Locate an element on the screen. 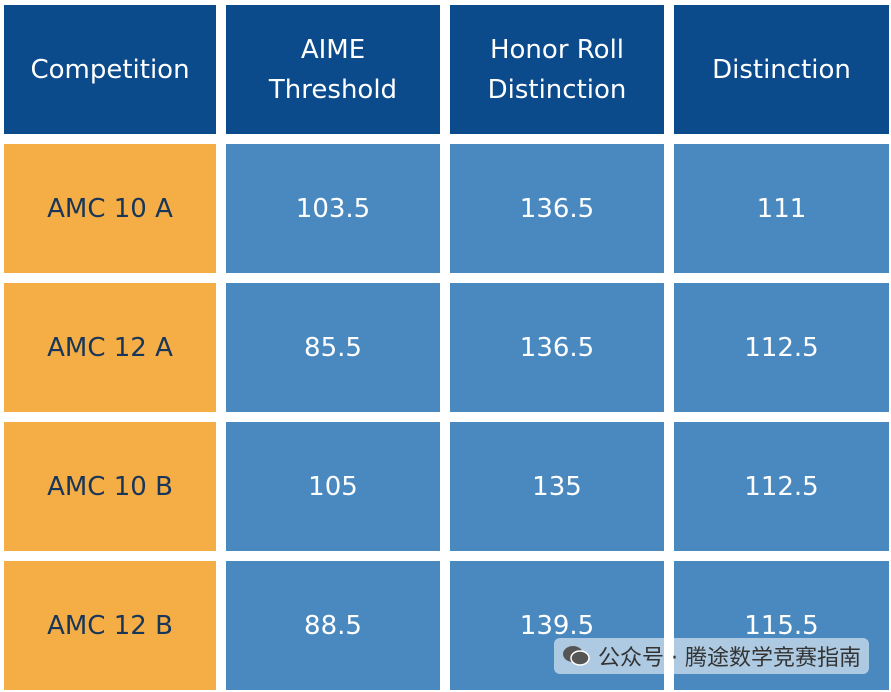 The image size is (891, 692). value-cell: 103.5 is located at coordinates (333, 208).